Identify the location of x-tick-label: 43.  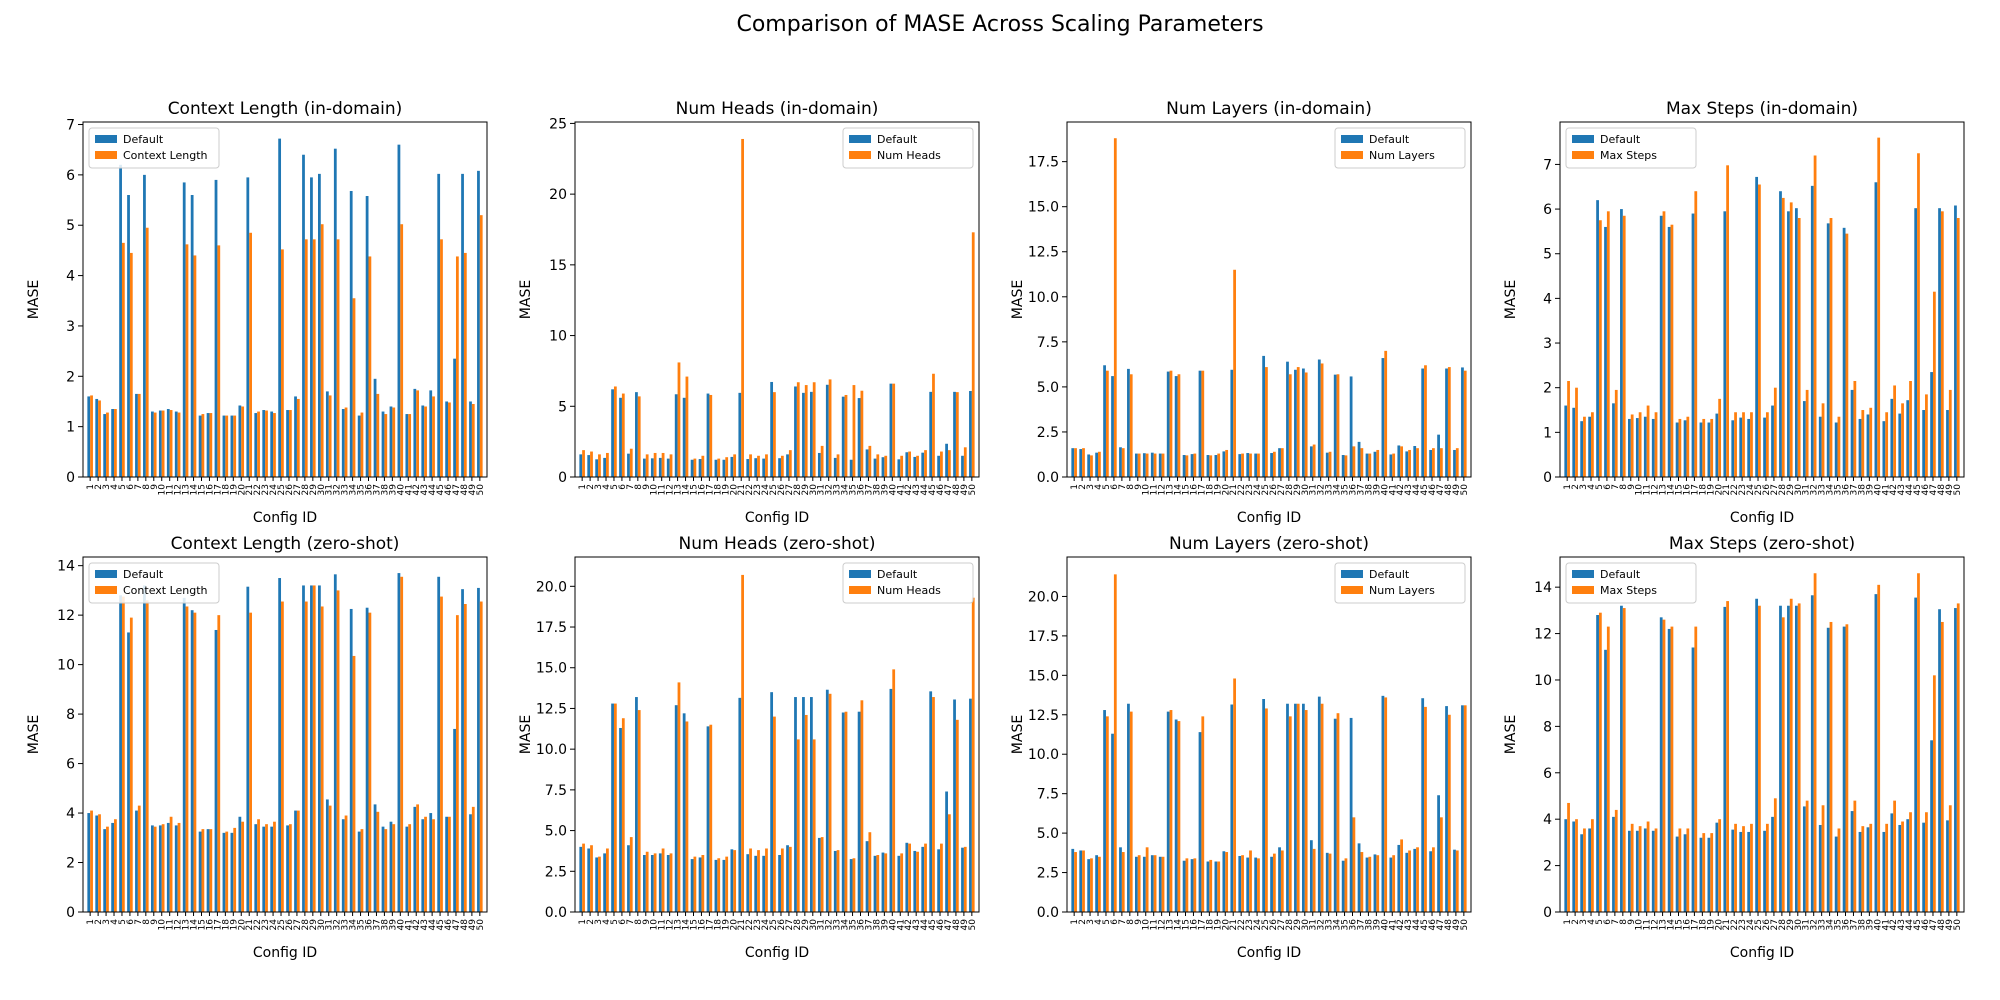
(425, 924).